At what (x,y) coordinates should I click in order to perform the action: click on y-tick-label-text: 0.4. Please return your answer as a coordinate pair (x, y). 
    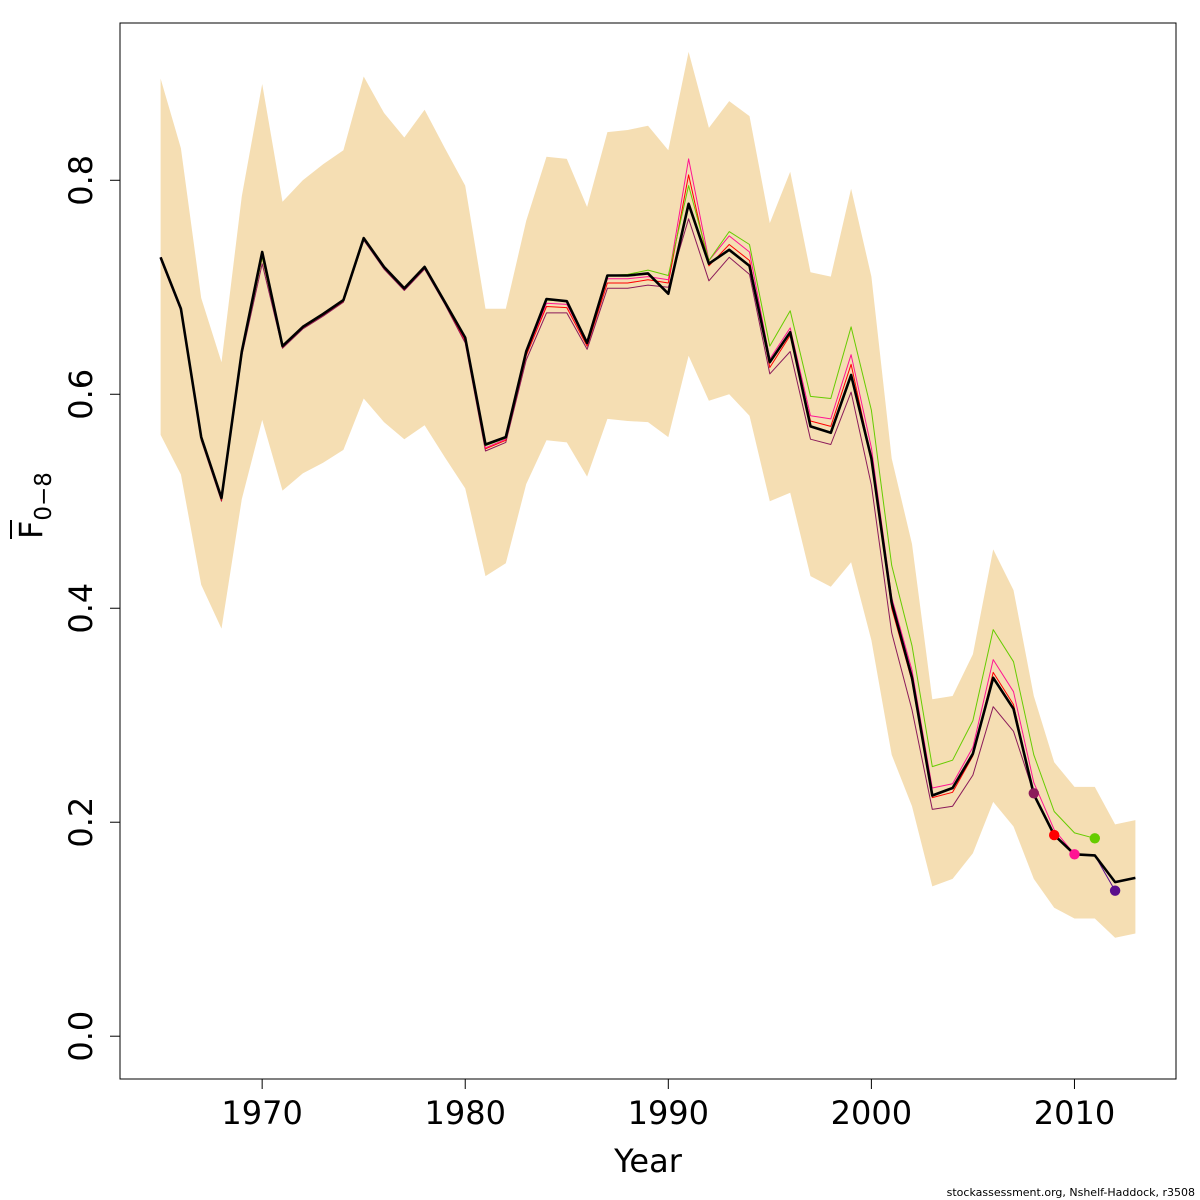
    Looking at the image, I should click on (81, 608).